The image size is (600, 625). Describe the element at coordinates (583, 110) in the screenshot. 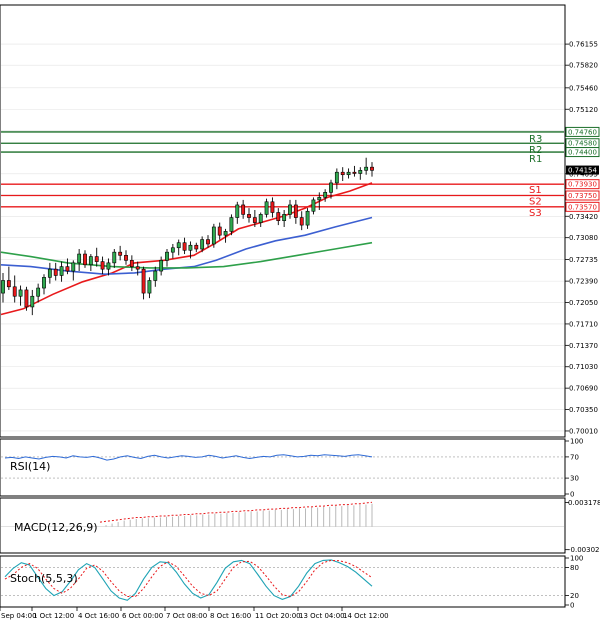

I see `price-tick-label: 0.75120` at that location.